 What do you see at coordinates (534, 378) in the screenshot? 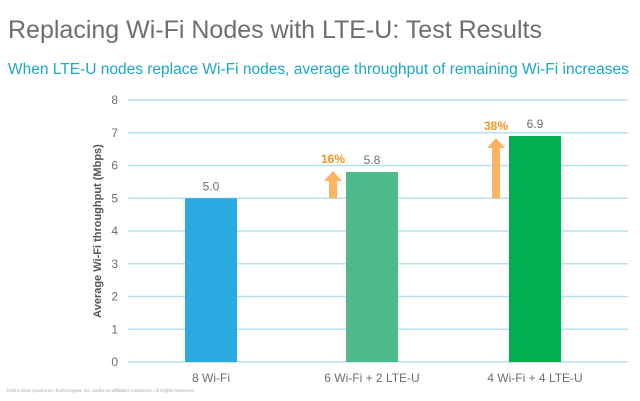
I see `x-tick-label: 4 Wi-Fi + 4 LTE-U` at bounding box center [534, 378].